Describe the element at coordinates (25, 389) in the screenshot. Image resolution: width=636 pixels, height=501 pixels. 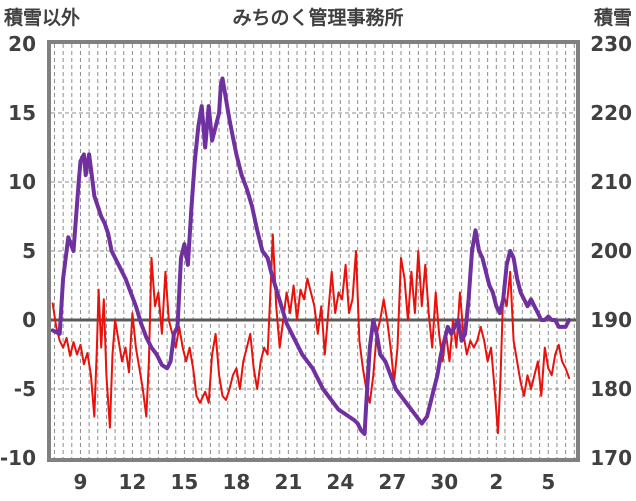
I see `left-tick-label: -5` at that location.